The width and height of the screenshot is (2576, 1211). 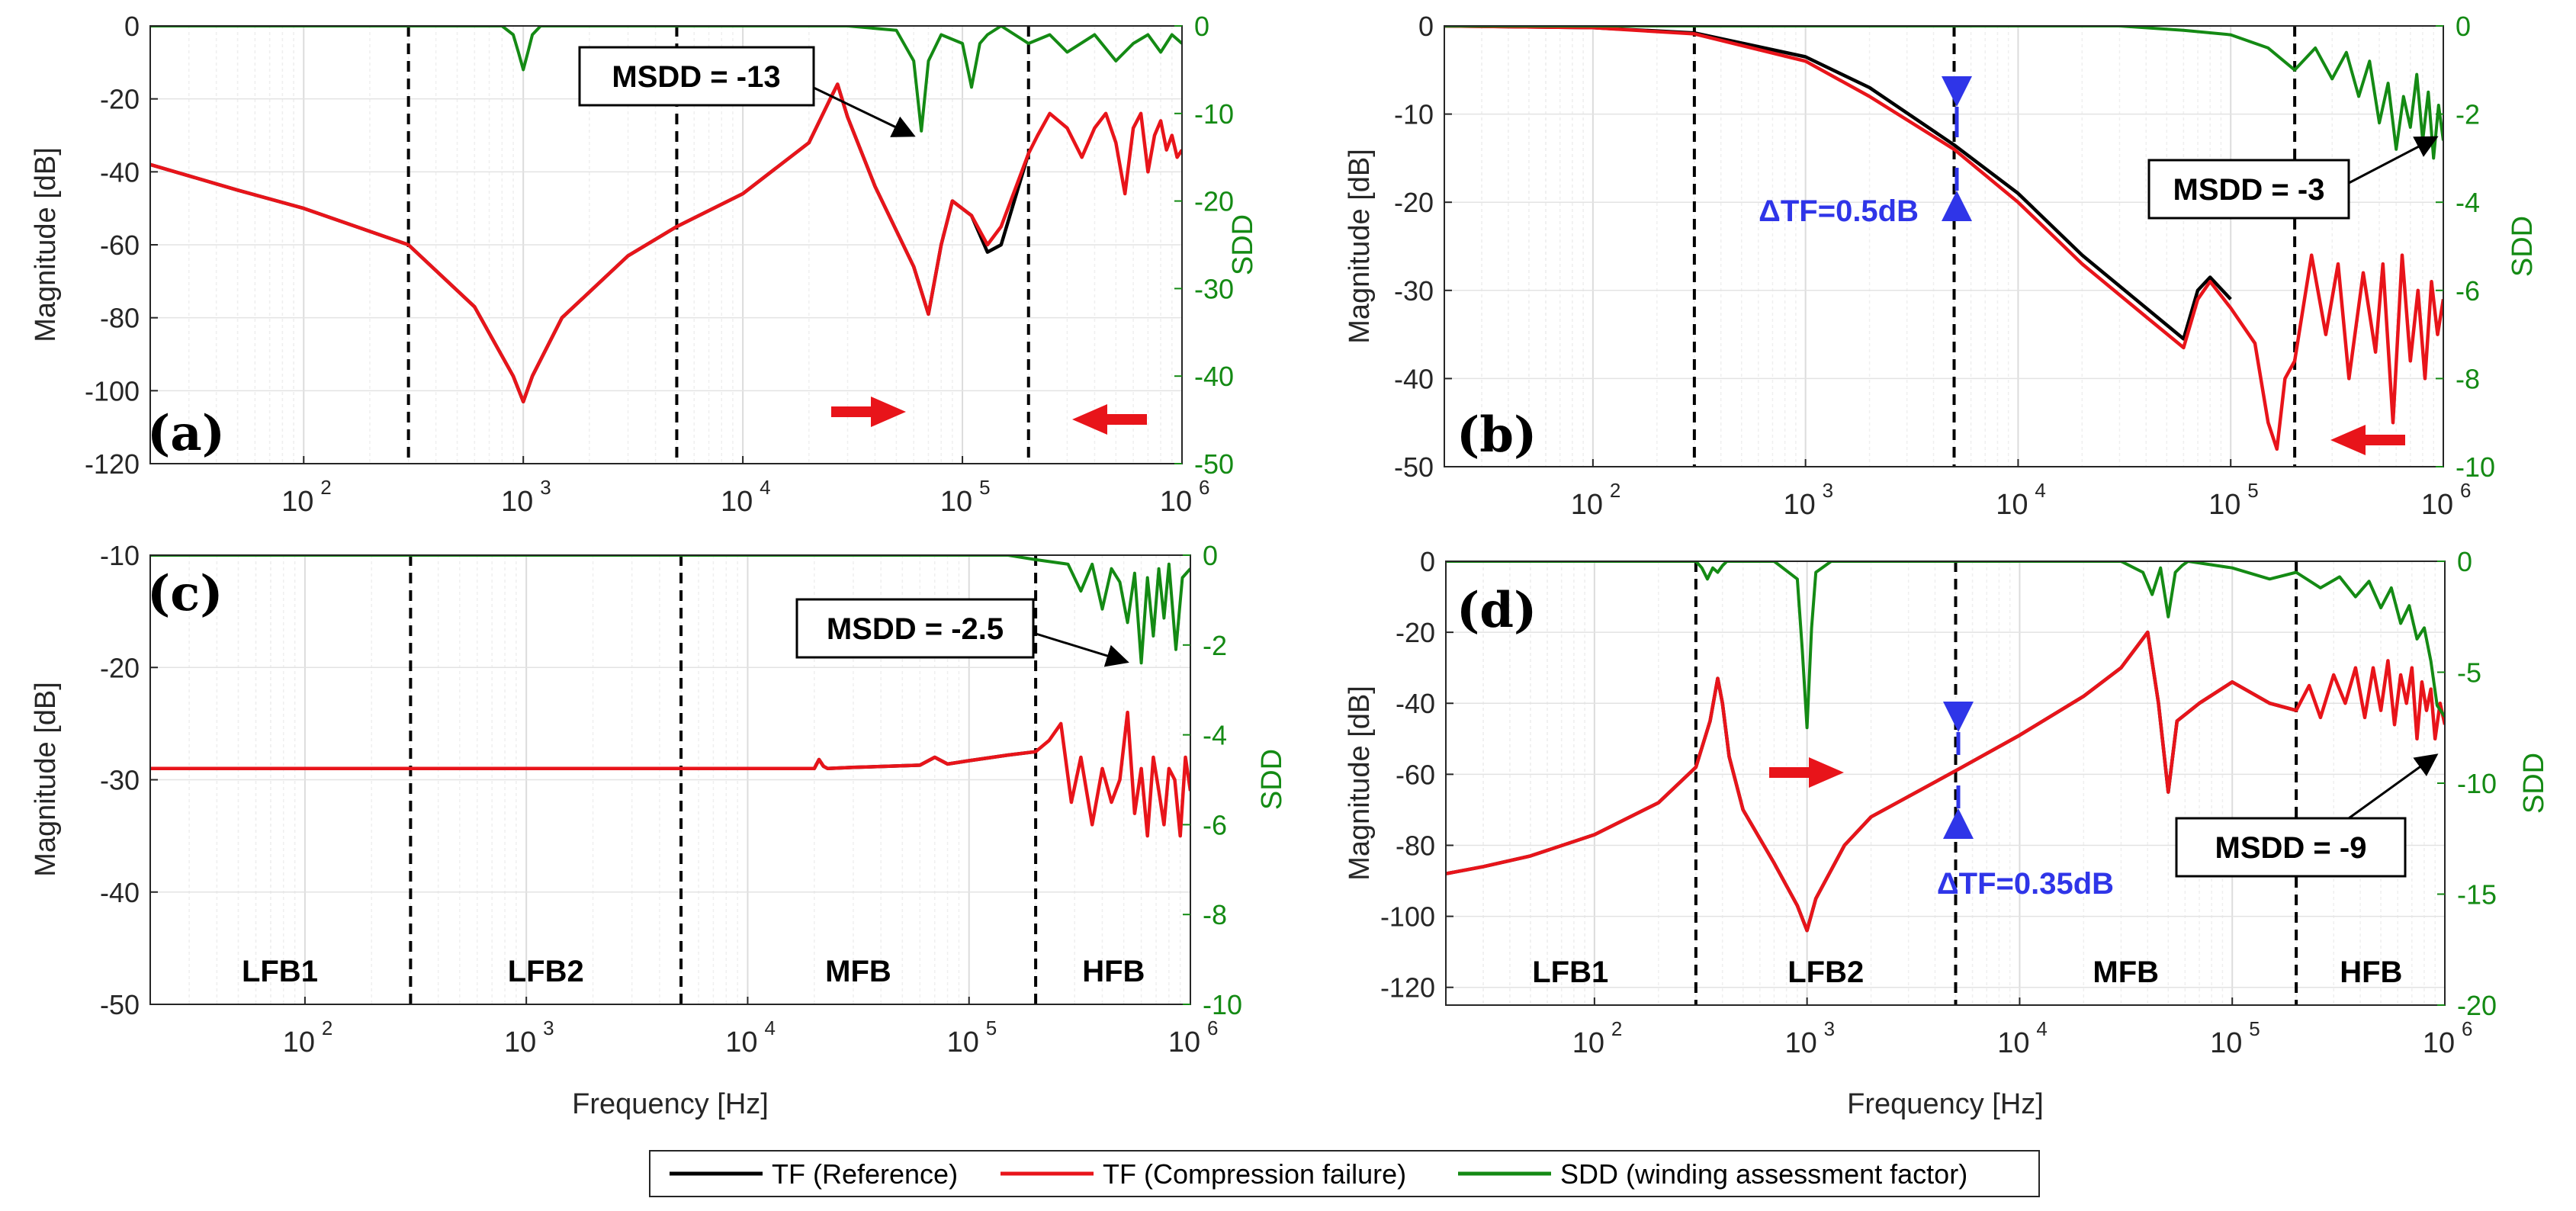 I want to click on y2-tick-label: -2, so click(x=2468, y=114).